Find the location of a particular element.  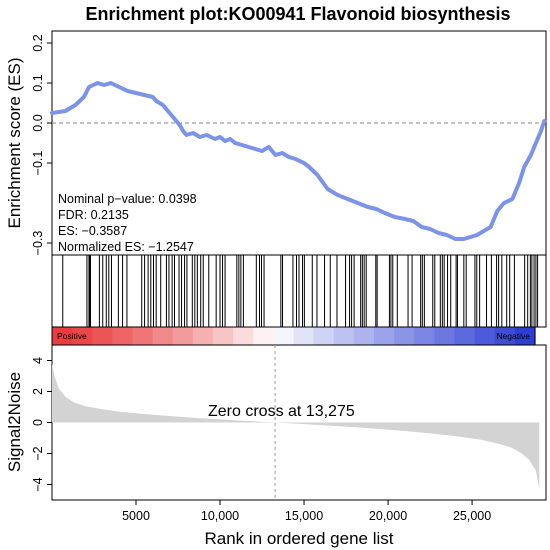

x-axis: 5000 10,000 15,000 20,000 25,000 is located at coordinates (306, 511).